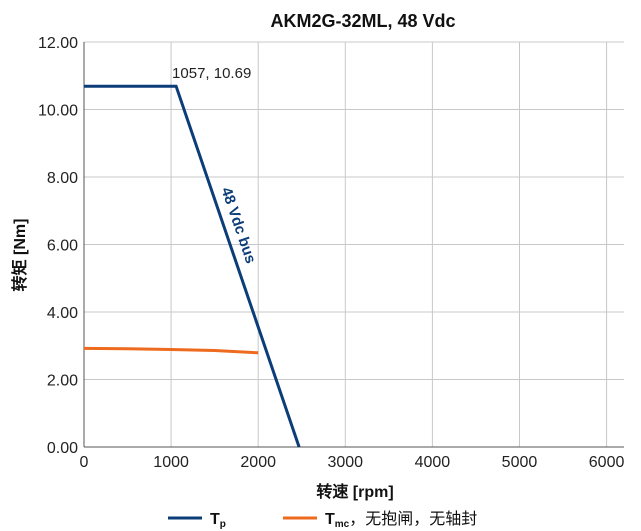 This screenshot has width=641, height=531. I want to click on y-tick-label: 10.00, so click(58, 111).